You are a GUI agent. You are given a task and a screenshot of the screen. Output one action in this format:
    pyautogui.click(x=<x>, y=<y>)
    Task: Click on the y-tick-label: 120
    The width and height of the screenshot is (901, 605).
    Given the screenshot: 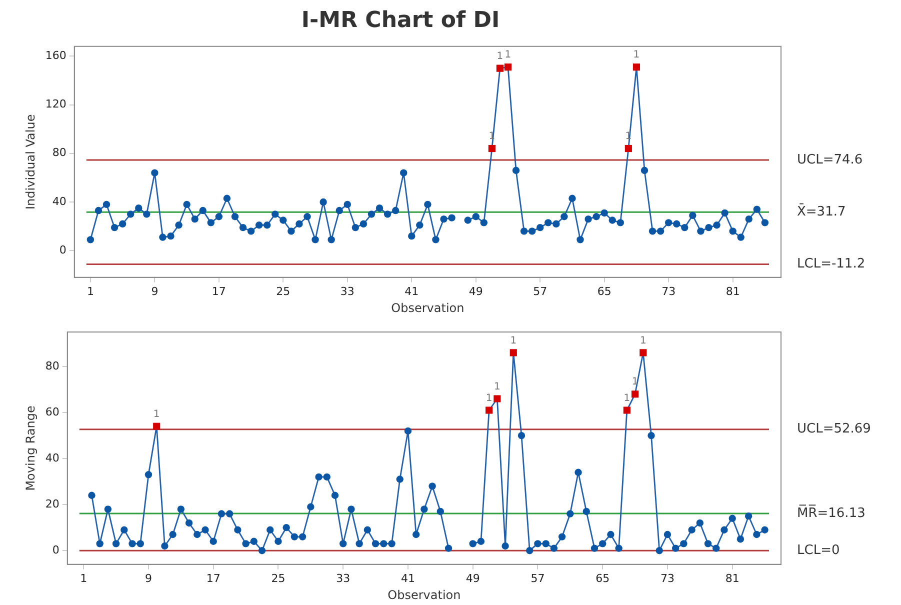 What is the action you would take?
    pyautogui.click(x=55, y=104)
    